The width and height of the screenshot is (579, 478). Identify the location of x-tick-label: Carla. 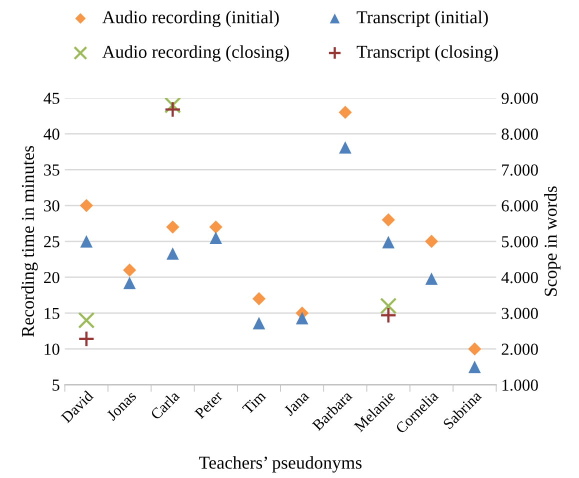
(165, 405).